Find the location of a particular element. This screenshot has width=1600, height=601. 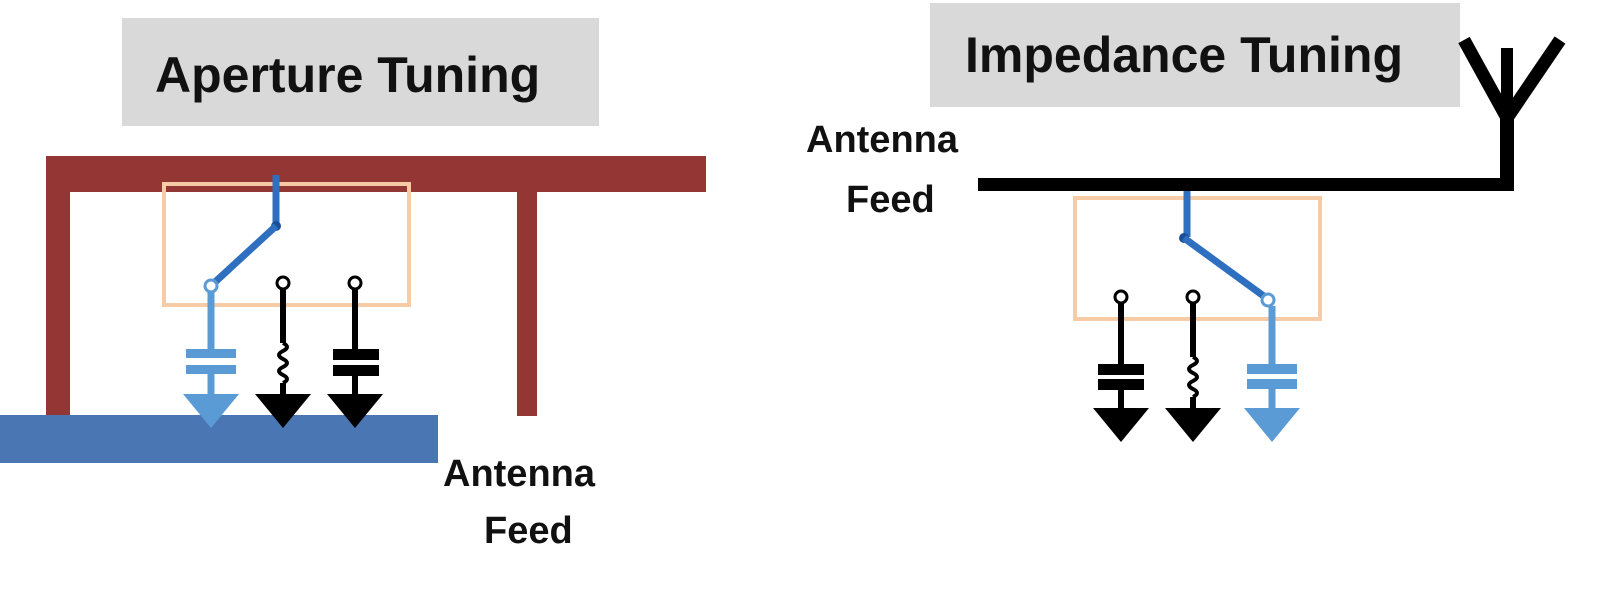

aperture-antenna-left-leg is located at coordinates (58, 287).